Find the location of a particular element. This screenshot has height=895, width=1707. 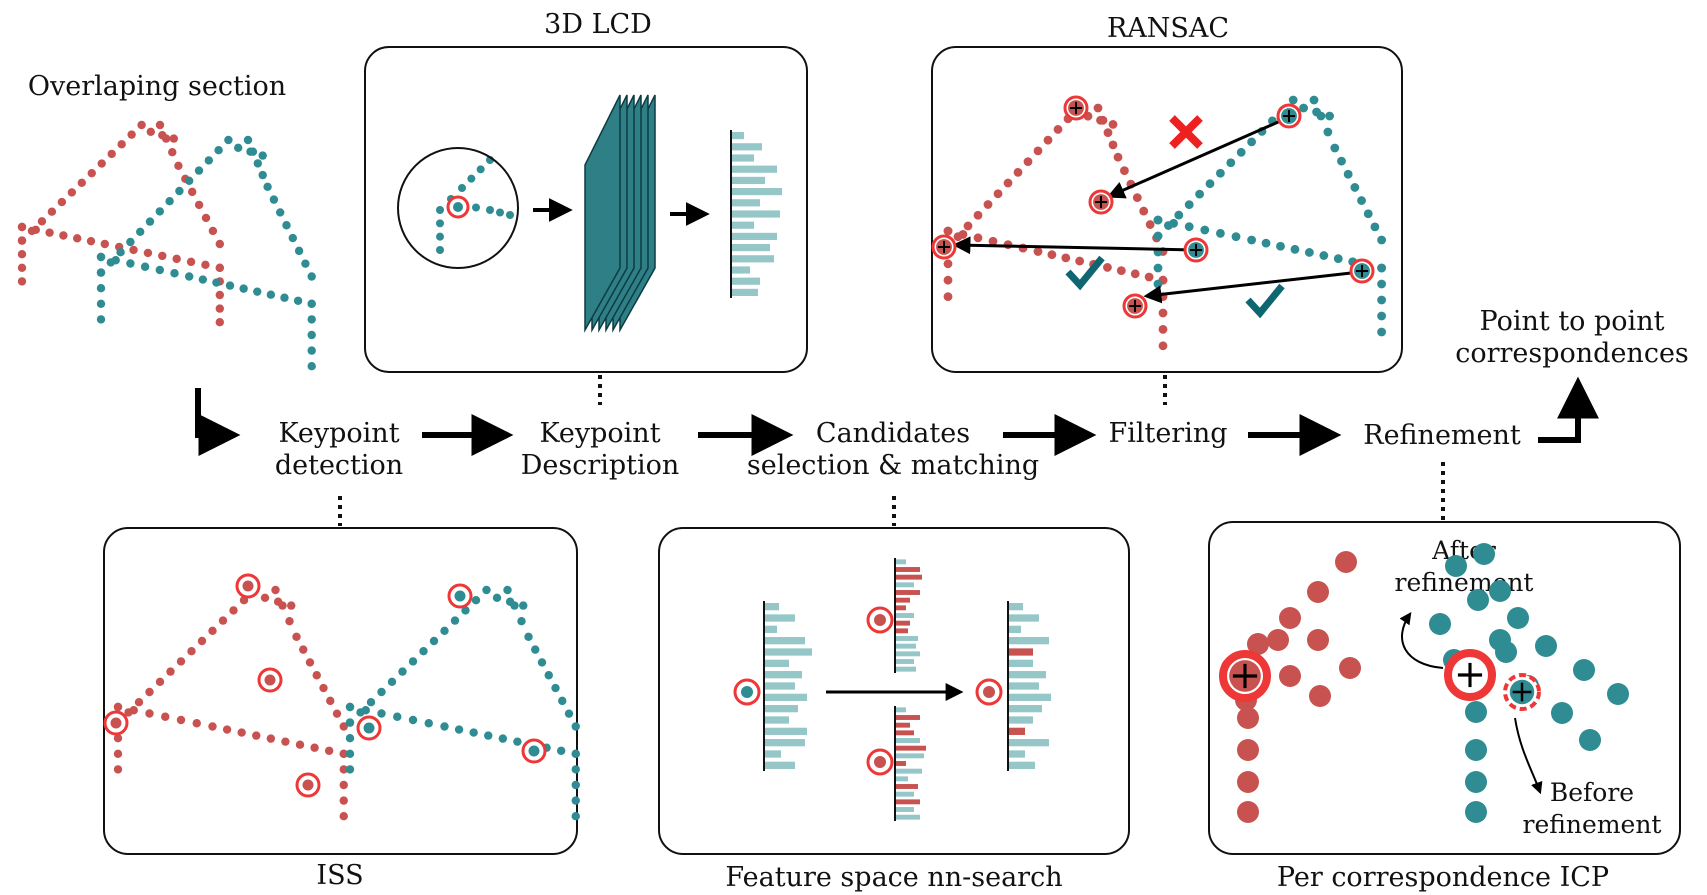

before-label-1: Before is located at coordinates (1592, 792).